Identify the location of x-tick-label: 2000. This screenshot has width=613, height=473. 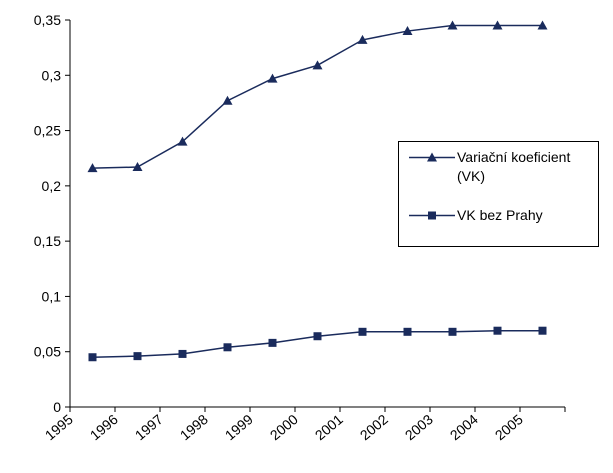
(284, 427).